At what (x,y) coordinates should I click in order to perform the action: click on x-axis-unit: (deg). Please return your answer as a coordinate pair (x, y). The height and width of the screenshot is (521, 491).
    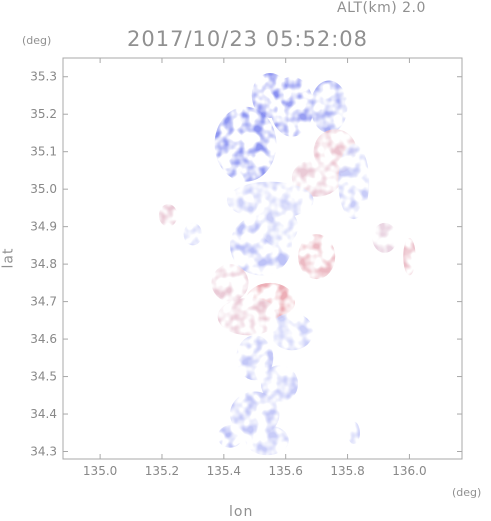
    Looking at the image, I should click on (467, 492).